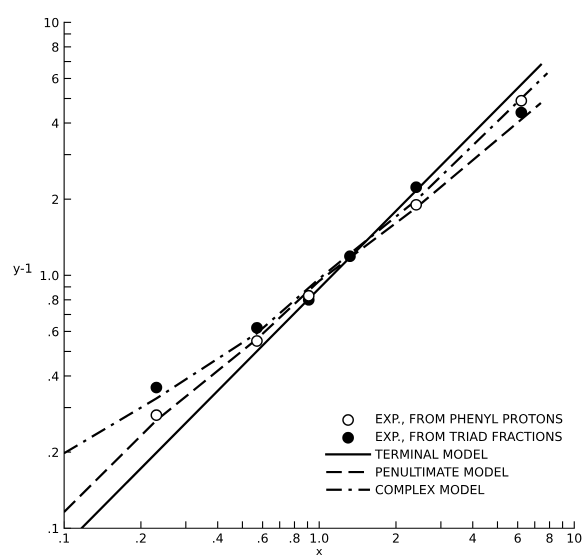  Describe the element at coordinates (55, 123) in the screenshot. I see `y-tick-label: 4` at that location.